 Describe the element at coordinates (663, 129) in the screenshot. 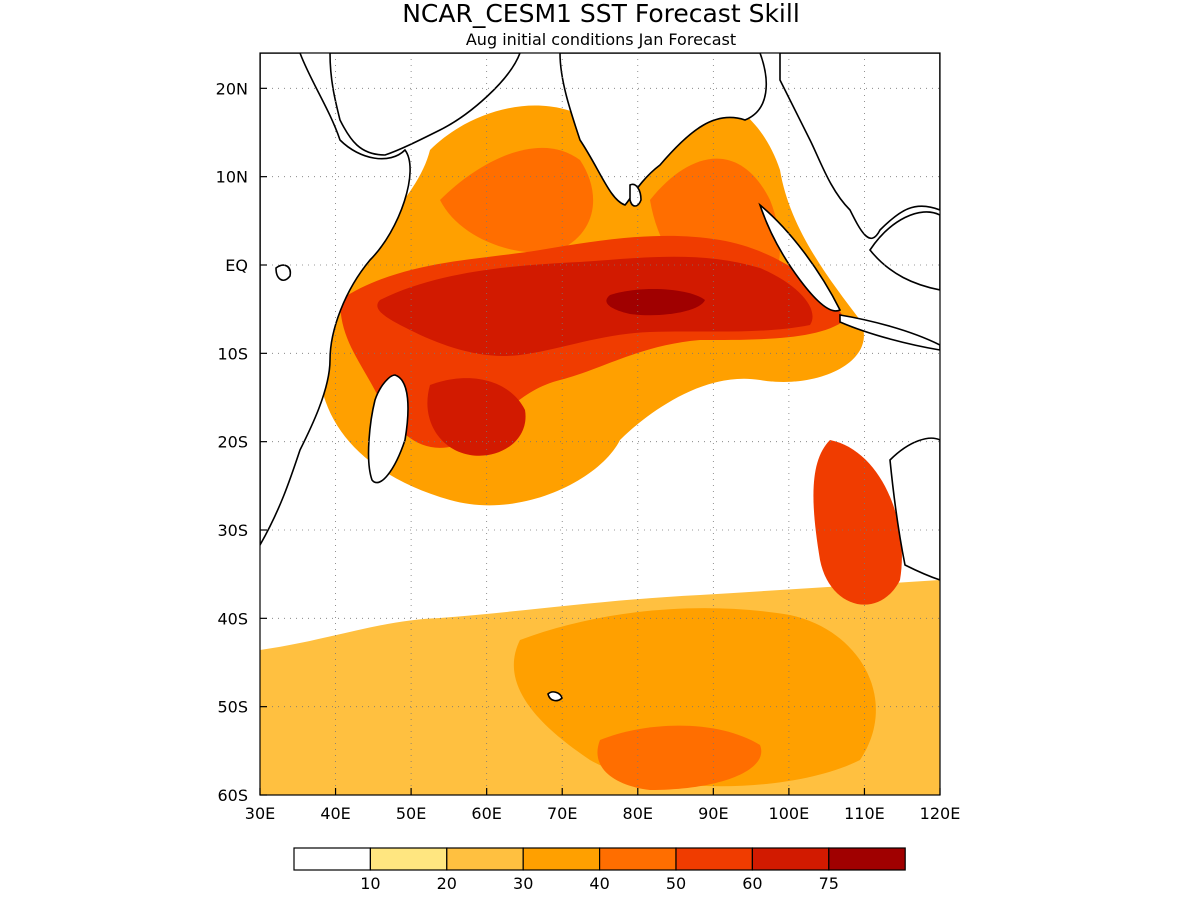

I see `coastline-india` at that location.